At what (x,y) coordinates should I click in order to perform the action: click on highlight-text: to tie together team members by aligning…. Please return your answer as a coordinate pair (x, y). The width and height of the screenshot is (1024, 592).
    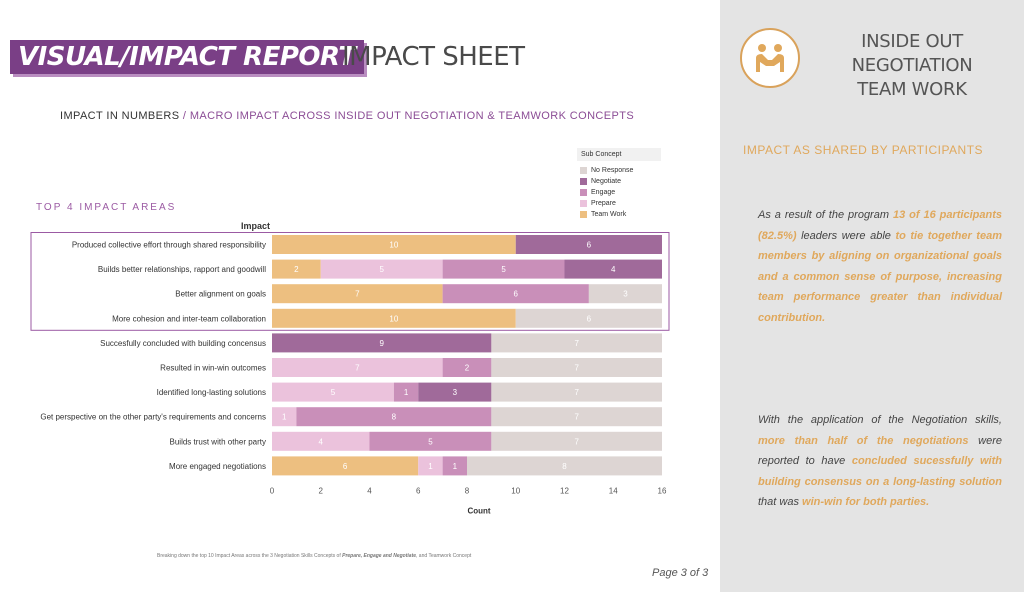
    Looking at the image, I should click on (880, 276).